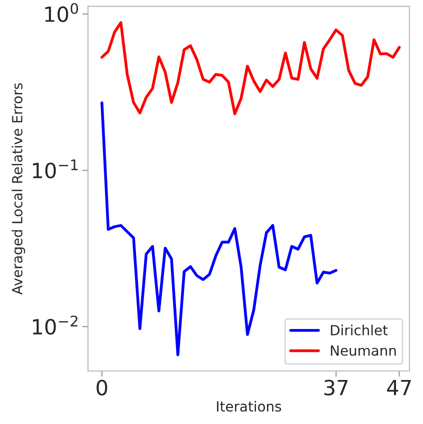  Describe the element at coordinates (102, 388) in the screenshot. I see `x-tick-label: 0` at that location.